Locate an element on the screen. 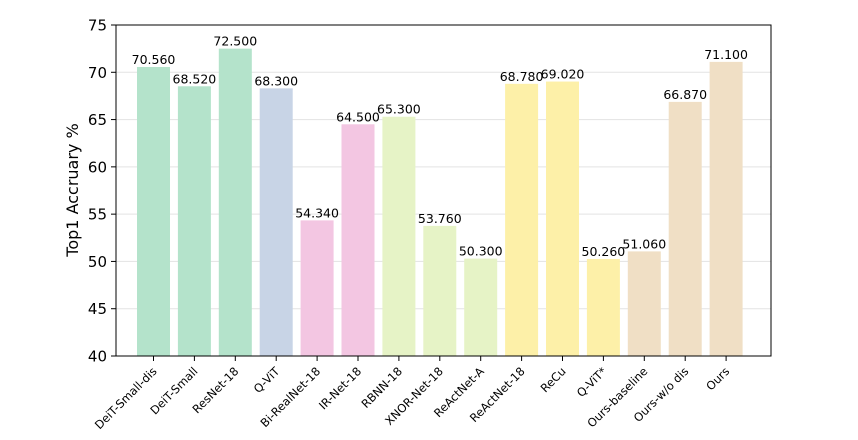 This screenshot has height=440, width=858. y-tick-label: 70 is located at coordinates (97, 73).